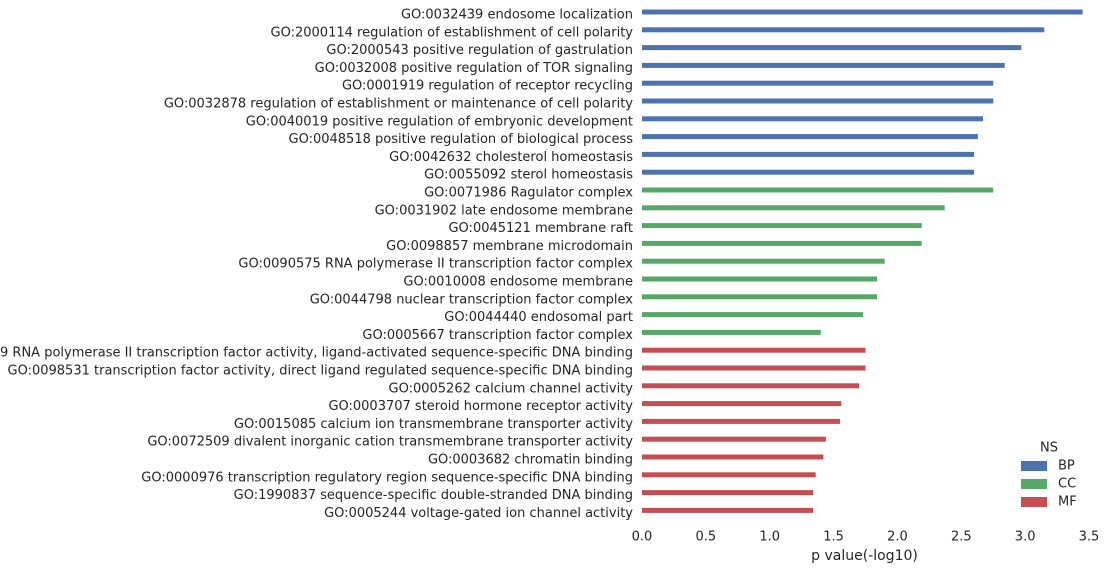 Image resolution: width=1104 pixels, height=574 pixels. Describe the element at coordinates (1049, 448) in the screenshot. I see `legend-title: NS` at that location.